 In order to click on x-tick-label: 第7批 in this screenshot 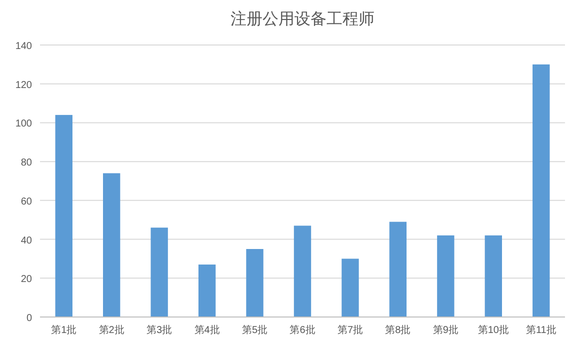, I will do `click(350, 330)`.